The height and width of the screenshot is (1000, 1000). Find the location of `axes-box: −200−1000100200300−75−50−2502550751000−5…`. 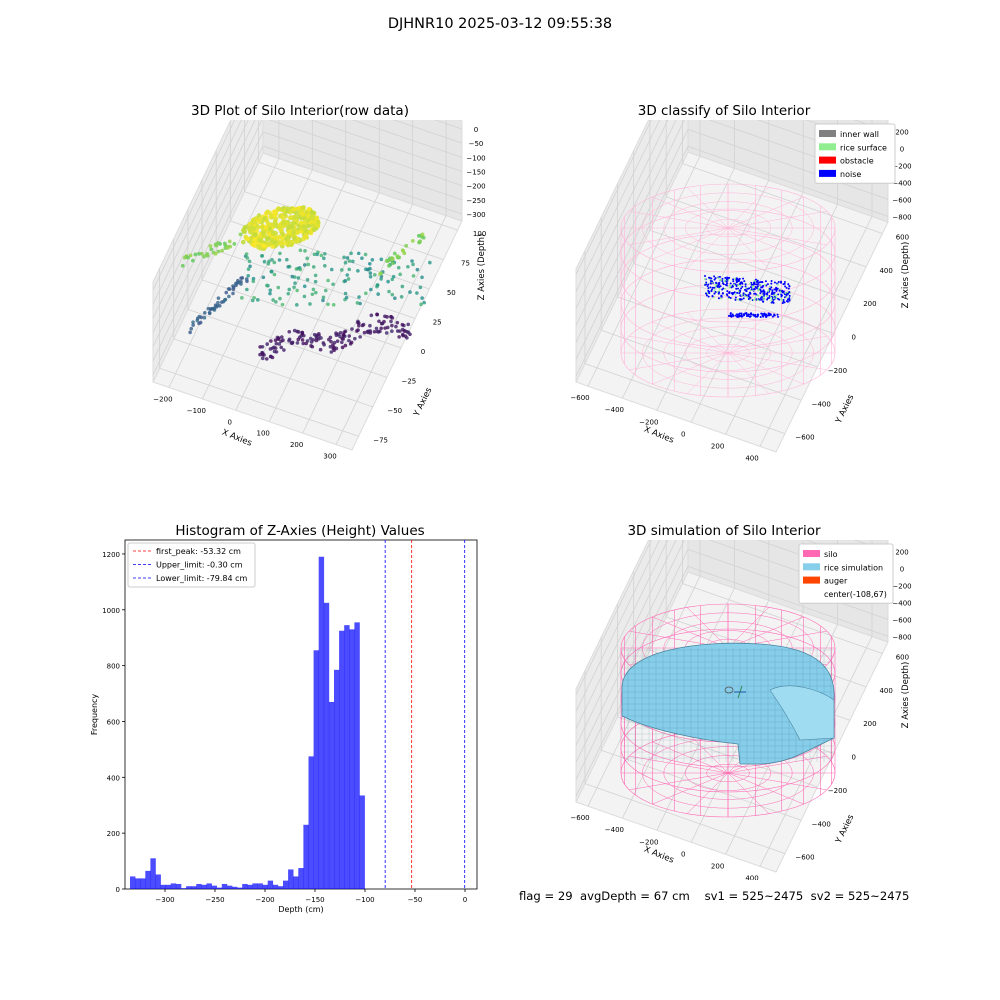

axes-box: −200−1000100200300−75−50−2502550751000−5… is located at coordinates (319, 290).